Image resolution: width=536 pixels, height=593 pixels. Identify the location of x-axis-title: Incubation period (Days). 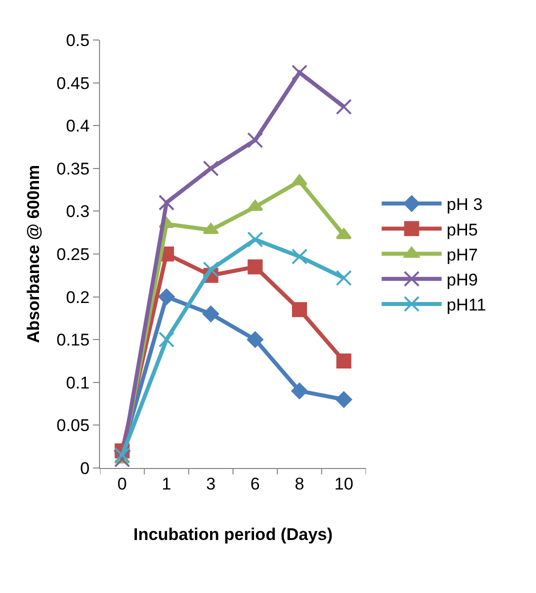
(233, 534).